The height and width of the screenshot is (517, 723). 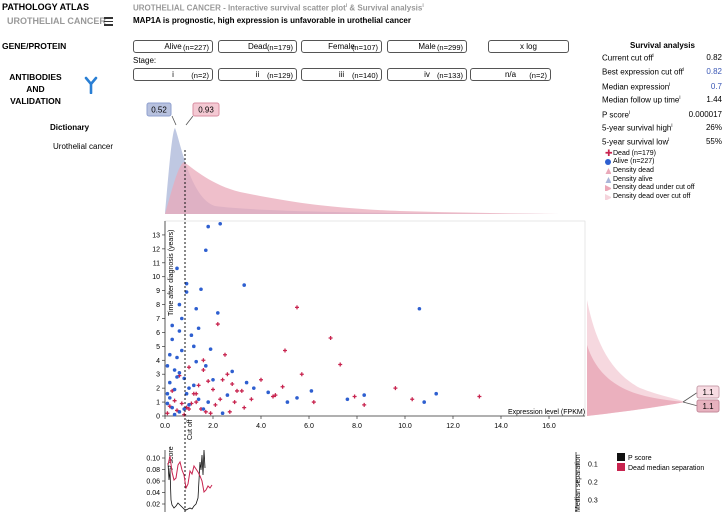 I want to click on menu-icon, so click(x=108, y=21).